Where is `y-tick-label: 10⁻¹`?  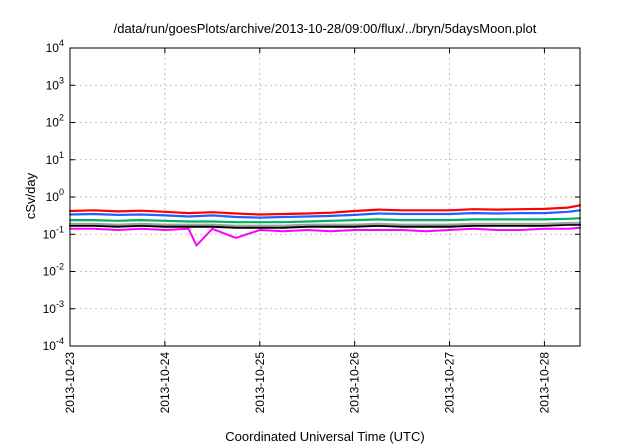 y-tick-label: 10⁻¹ is located at coordinates (53, 232).